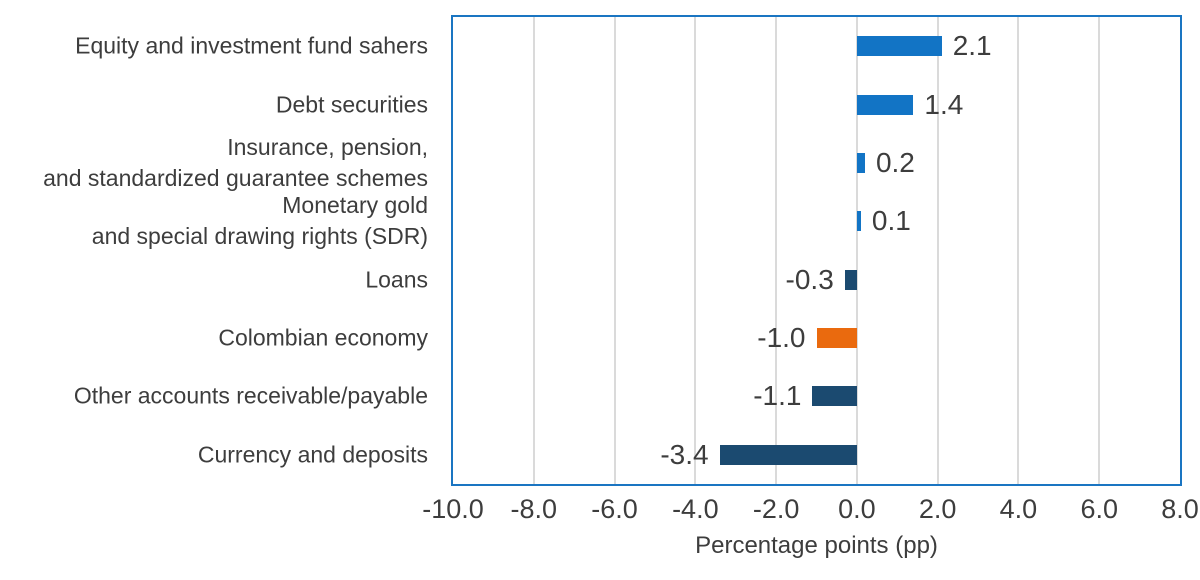  I want to click on value-label: 0.2, so click(895, 162).